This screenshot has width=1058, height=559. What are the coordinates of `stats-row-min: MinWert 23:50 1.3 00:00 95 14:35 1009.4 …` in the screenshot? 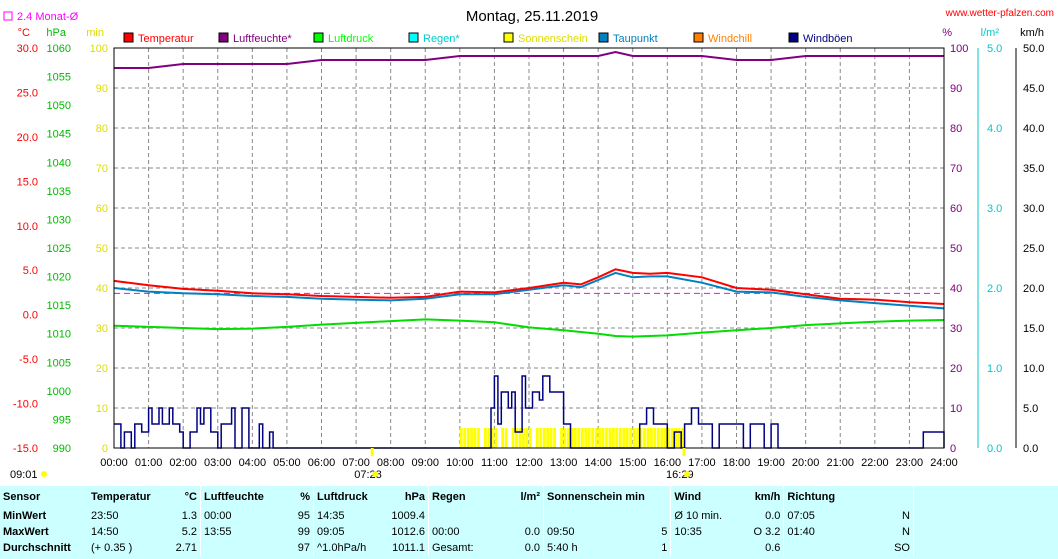 It's located at (457, 516).